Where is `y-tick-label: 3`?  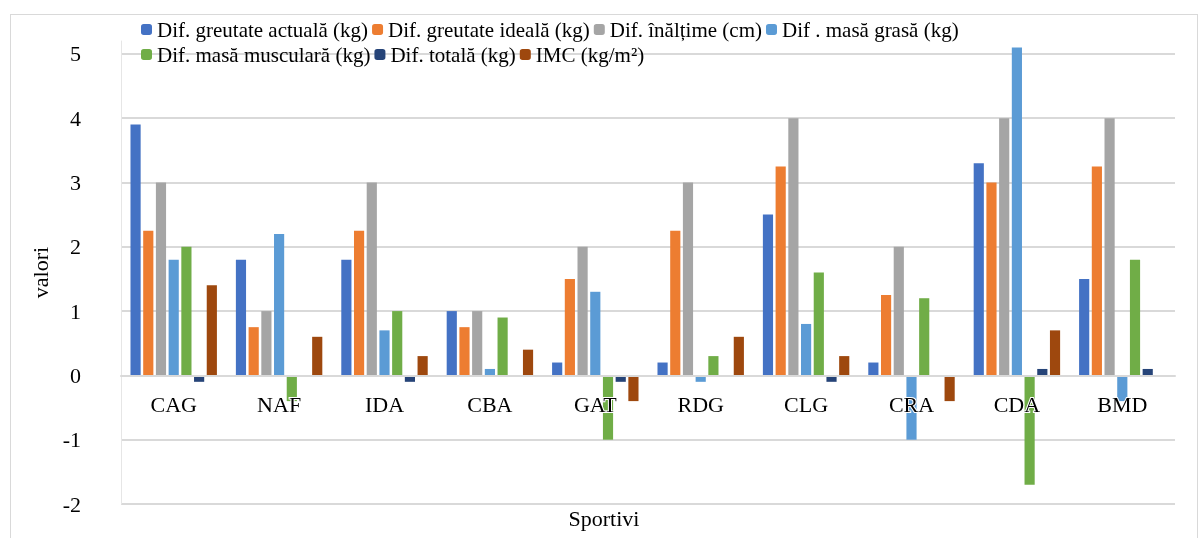
y-tick-label: 3 is located at coordinates (75, 182).